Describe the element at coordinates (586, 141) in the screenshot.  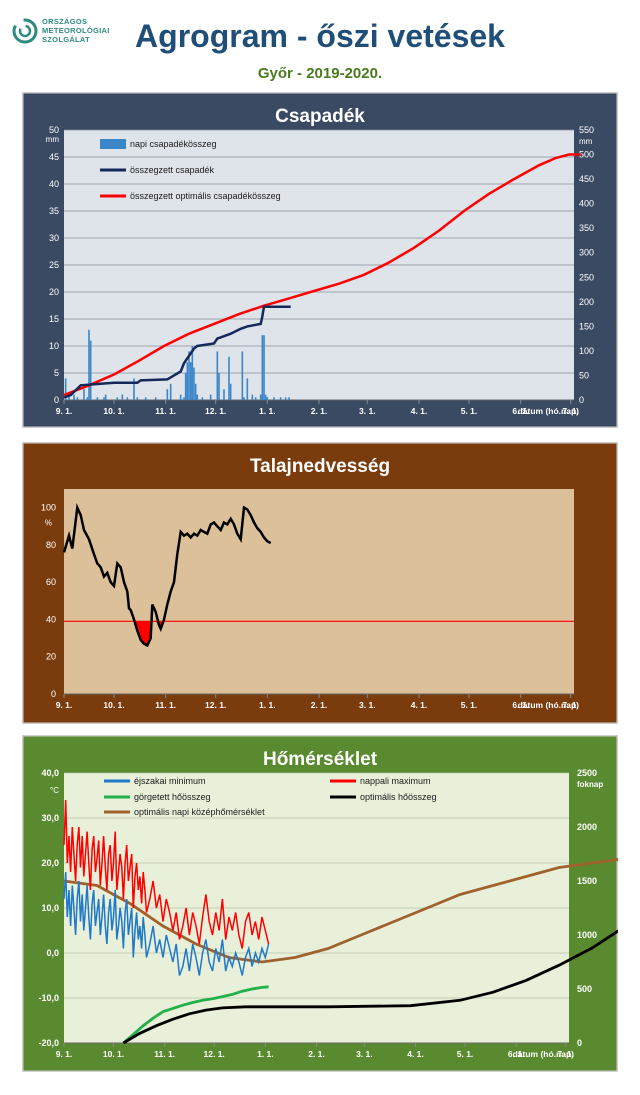
I see `y-right-unit: mm` at that location.